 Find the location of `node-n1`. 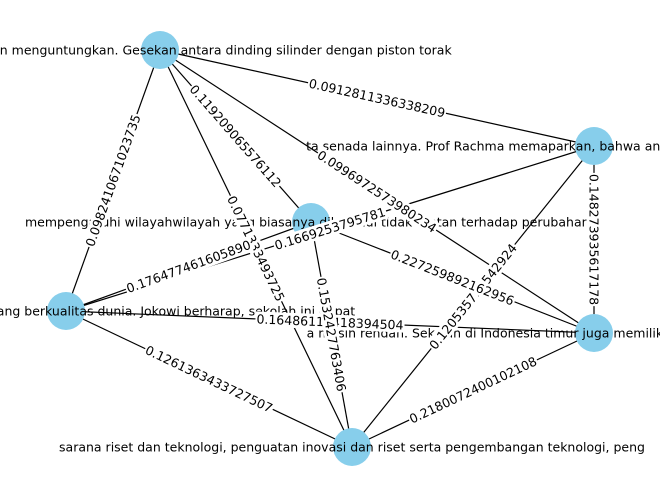

node-n1 is located at coordinates (160, 50).